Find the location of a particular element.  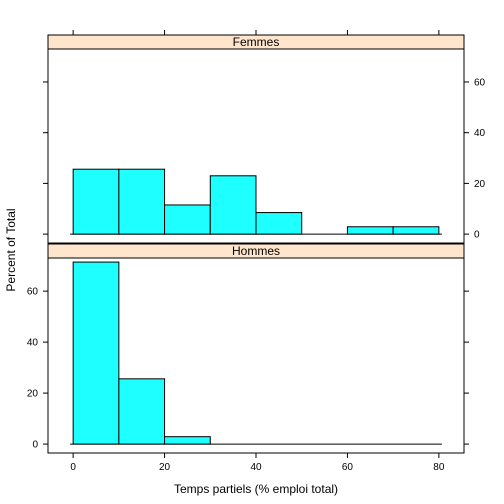

x-axis-label: Temps partiels (% emploi total) is located at coordinates (256, 489).